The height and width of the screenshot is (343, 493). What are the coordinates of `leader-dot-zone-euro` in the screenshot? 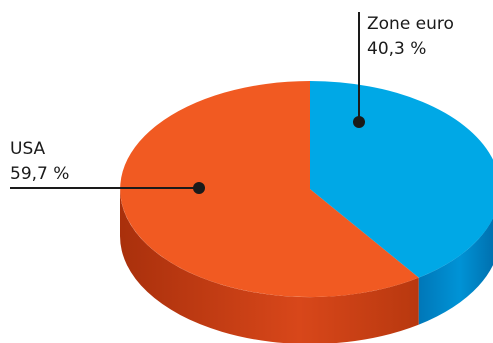 It's located at (359, 122).